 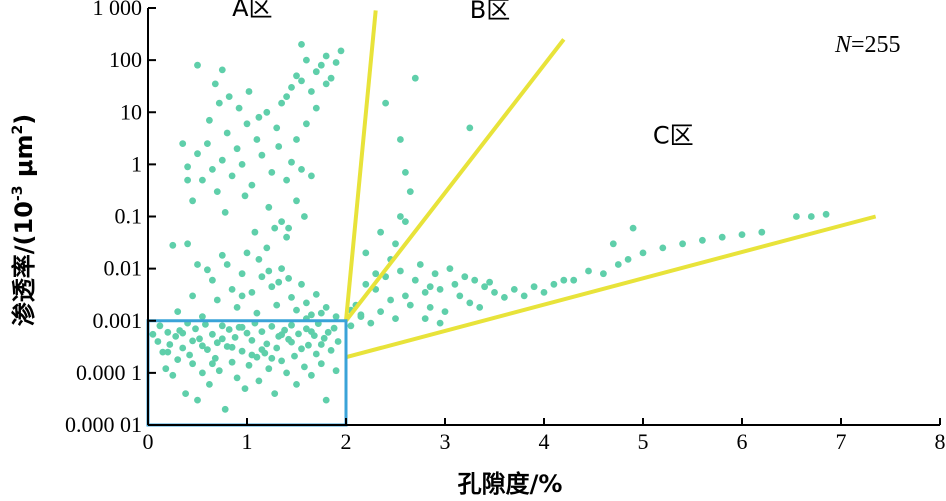 What do you see at coordinates (867, 45) in the screenshot?
I see `n-label: N=255` at bounding box center [867, 45].